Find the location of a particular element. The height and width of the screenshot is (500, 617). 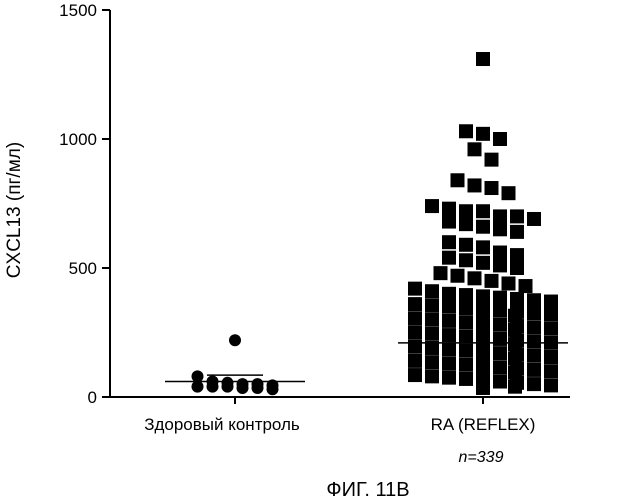

y-ticks: 0 500 1000 1500 is located at coordinates (84, 204).